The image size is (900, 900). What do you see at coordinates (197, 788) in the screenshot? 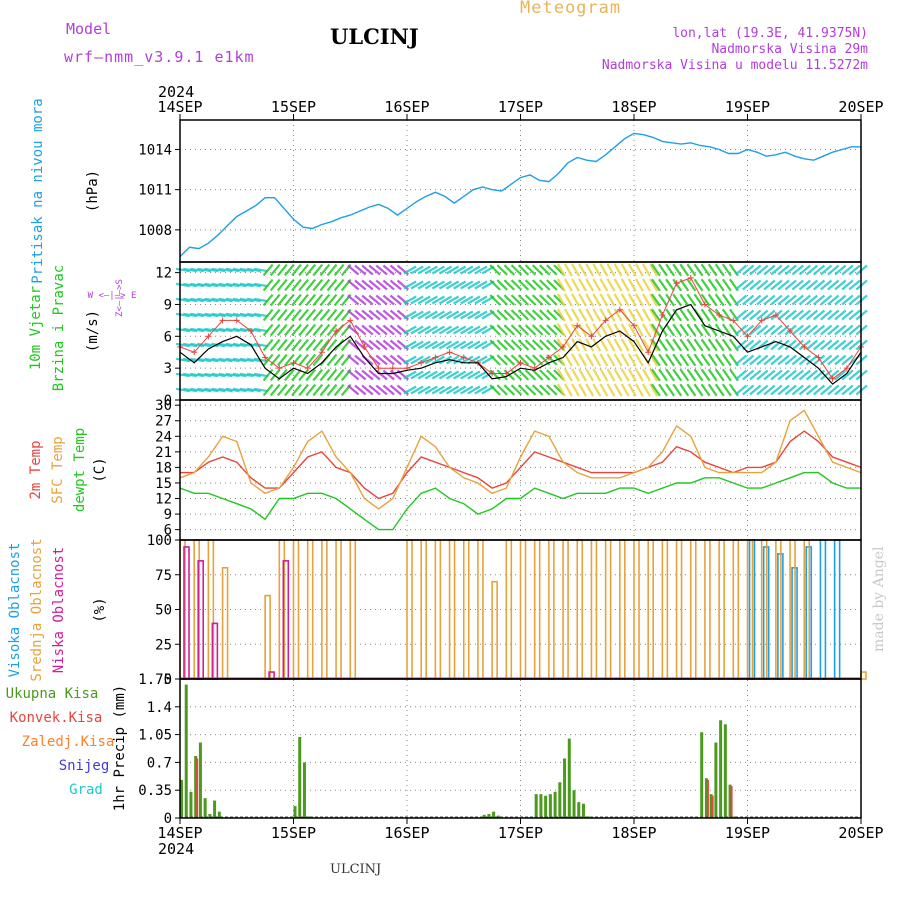
I see `precip-conv-bar` at bounding box center [197, 788].